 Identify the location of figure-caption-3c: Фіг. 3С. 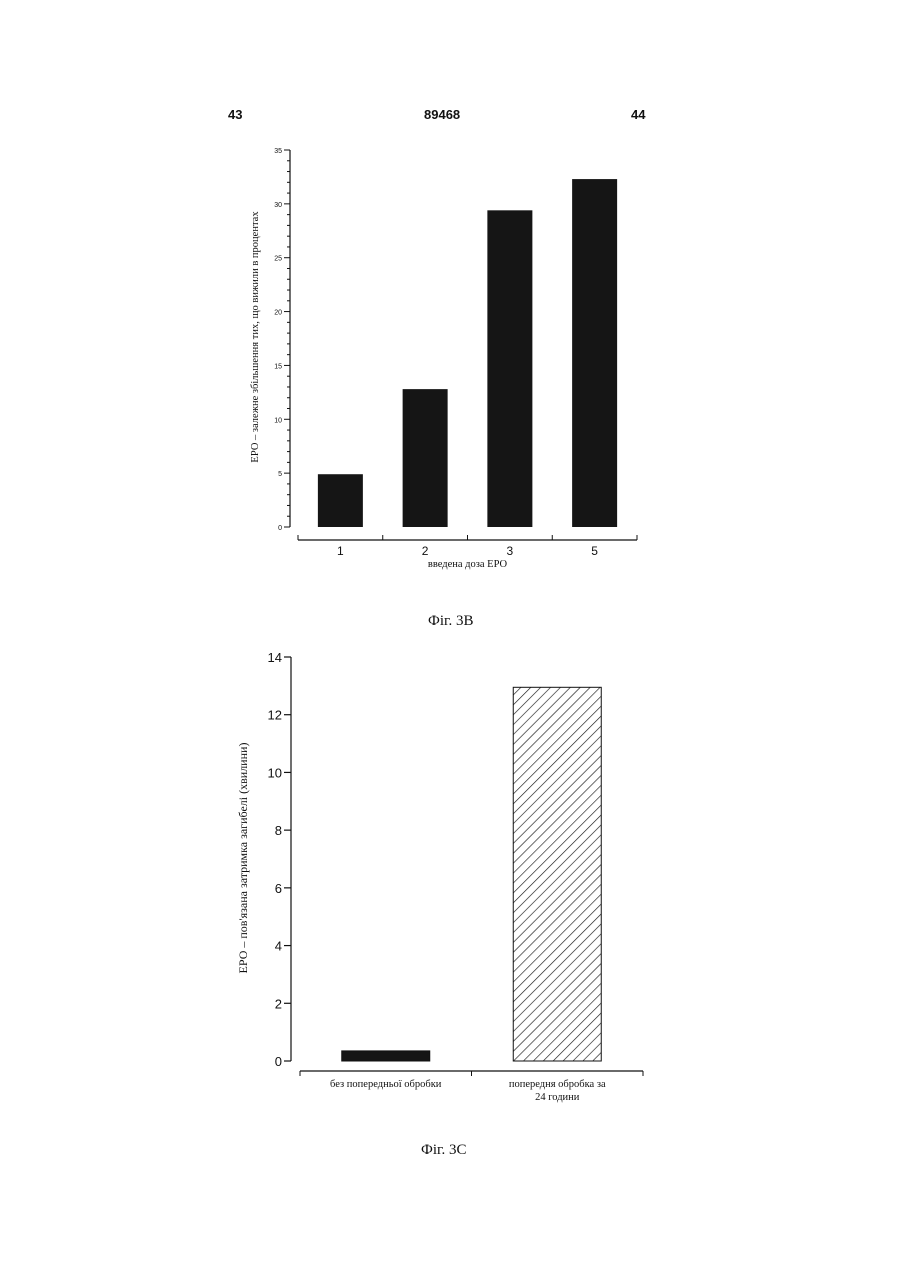
(443, 1150).